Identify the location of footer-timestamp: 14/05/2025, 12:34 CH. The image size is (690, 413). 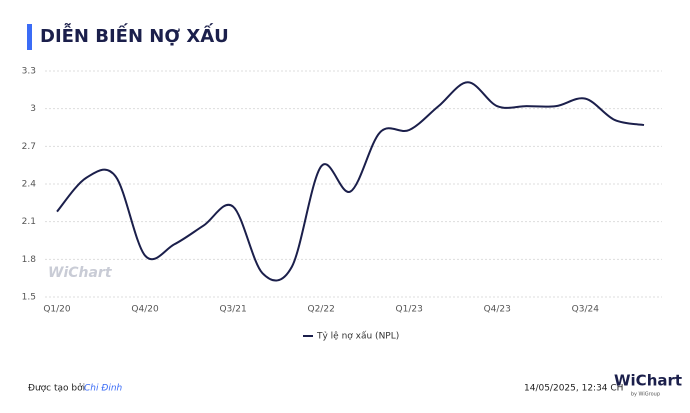
(573, 389).